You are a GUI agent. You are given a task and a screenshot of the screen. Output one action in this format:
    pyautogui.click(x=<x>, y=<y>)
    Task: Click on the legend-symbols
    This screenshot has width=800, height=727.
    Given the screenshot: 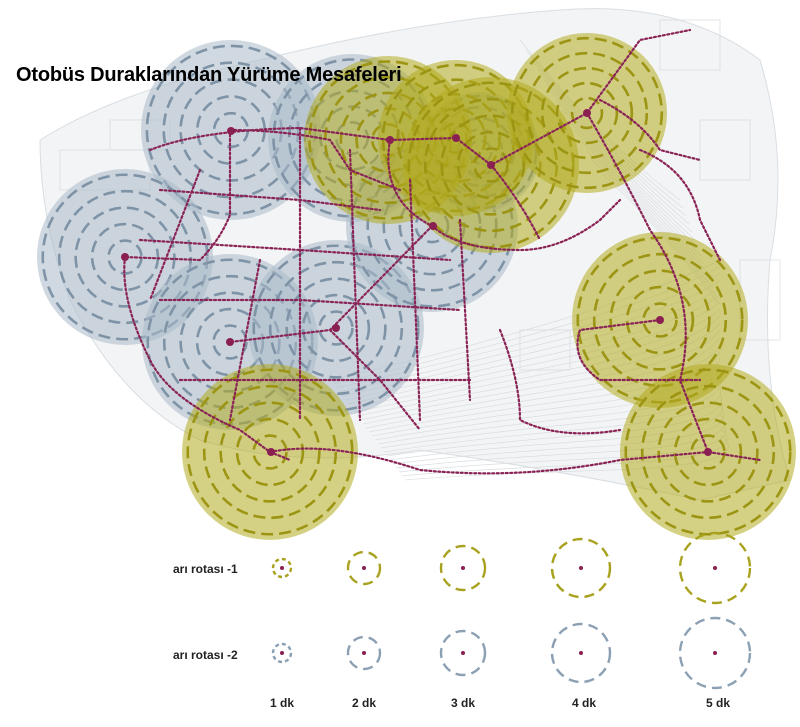 What is the action you would take?
    pyautogui.click(x=511, y=610)
    